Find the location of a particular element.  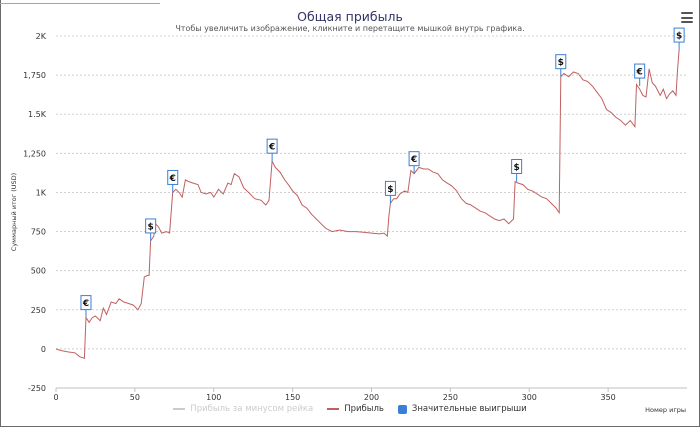

y-tick-label: 1,750 is located at coordinates (34, 75).